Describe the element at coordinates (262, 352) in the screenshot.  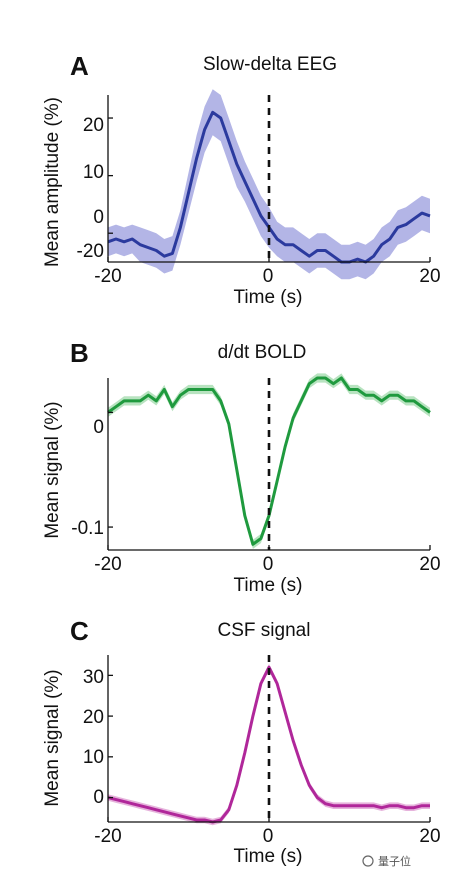
I see `panel-b-title: d/dt BOLD` at that location.